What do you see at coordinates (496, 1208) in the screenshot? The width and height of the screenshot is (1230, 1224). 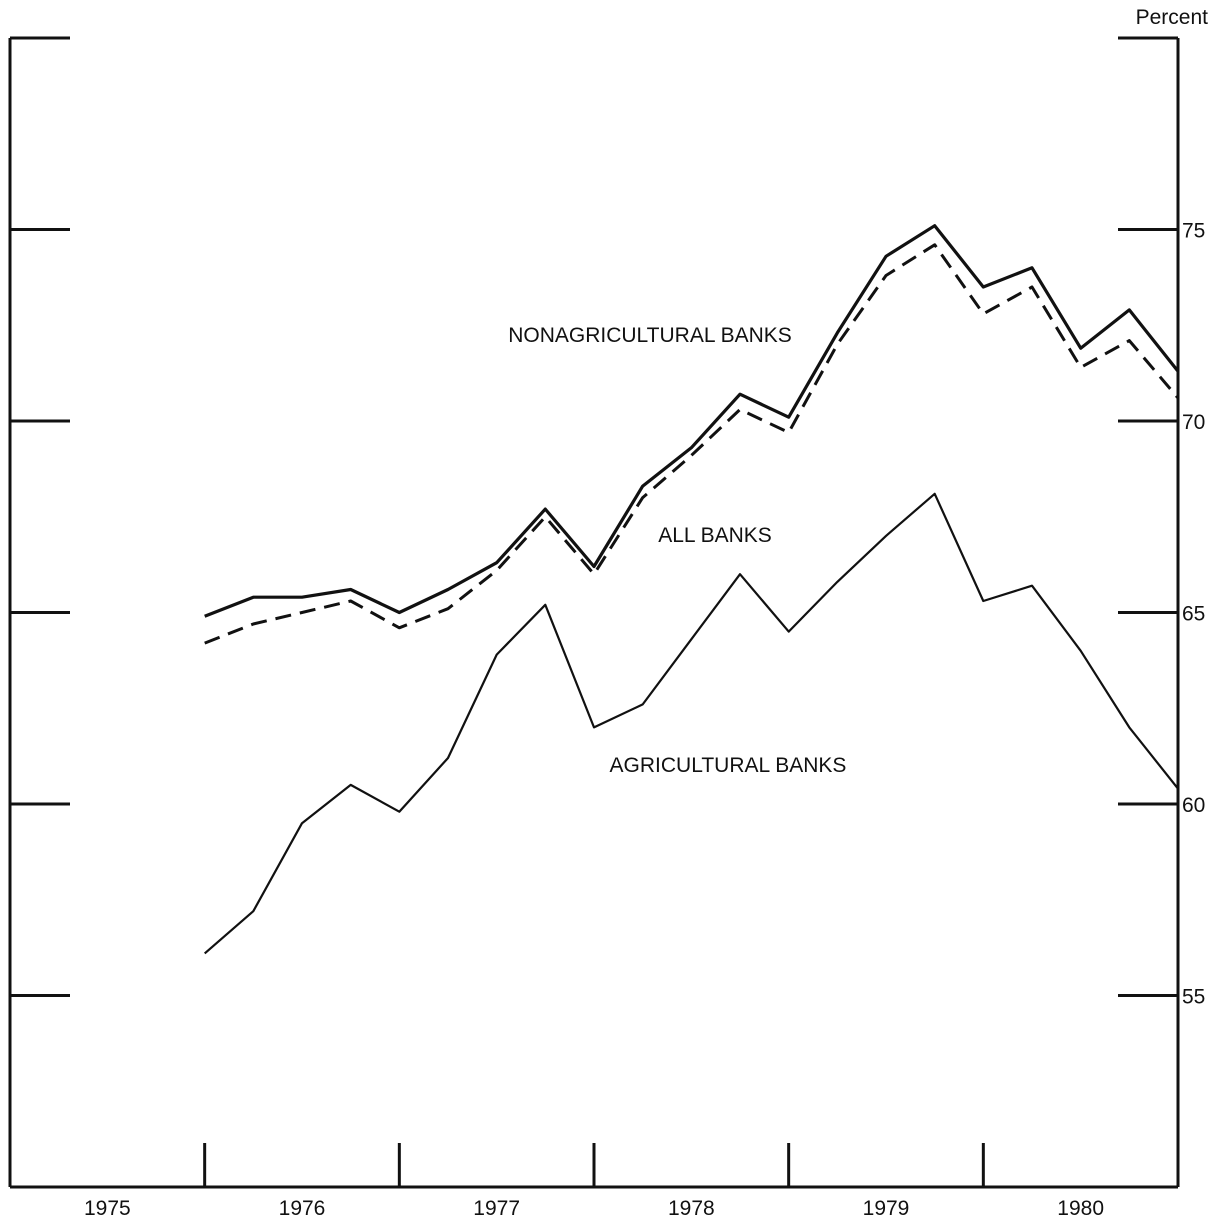 I see `x-tick-label: 1977` at bounding box center [496, 1208].